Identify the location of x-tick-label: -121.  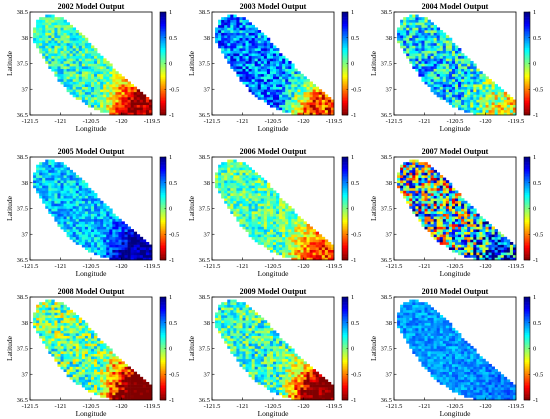
(61, 266).